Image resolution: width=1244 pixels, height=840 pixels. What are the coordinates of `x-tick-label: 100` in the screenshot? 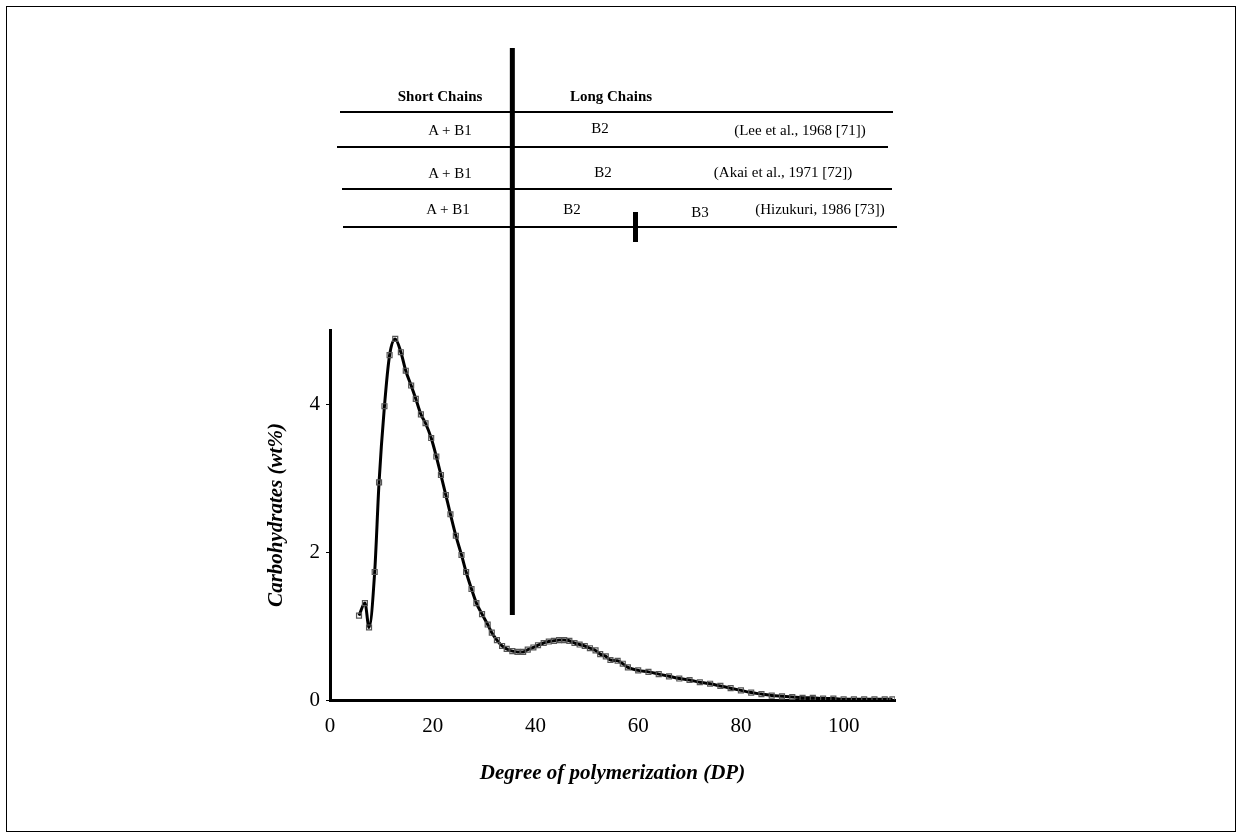 It's located at (843, 725).